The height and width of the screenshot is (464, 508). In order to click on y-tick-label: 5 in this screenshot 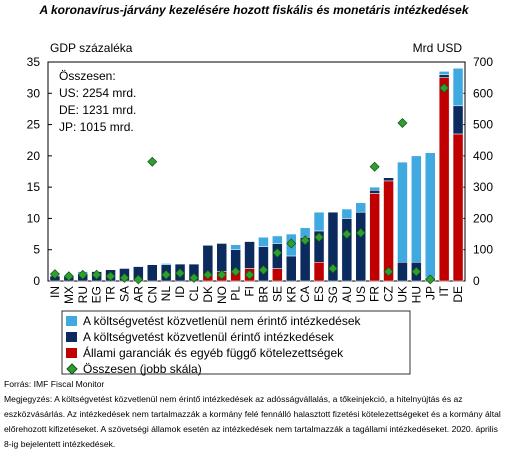, I will do `click(36, 250)`.